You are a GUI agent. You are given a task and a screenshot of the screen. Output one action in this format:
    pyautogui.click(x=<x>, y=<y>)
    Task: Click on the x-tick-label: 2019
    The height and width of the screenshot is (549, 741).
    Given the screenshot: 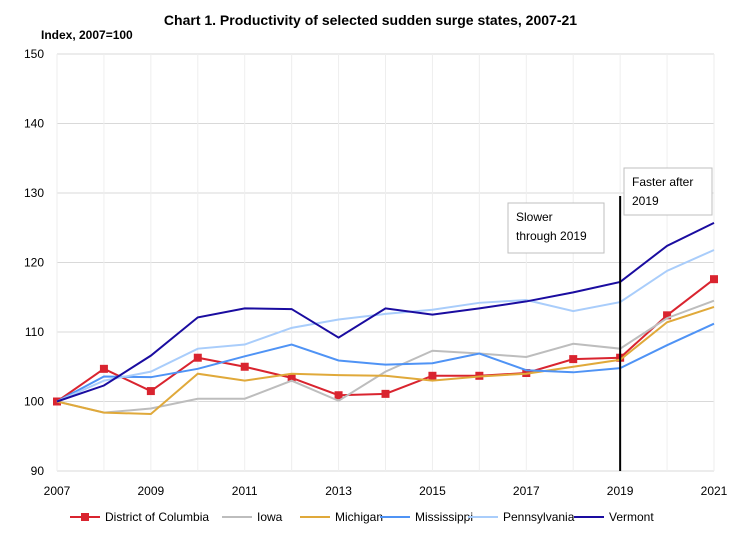 What is the action you would take?
    pyautogui.click(x=620, y=491)
    